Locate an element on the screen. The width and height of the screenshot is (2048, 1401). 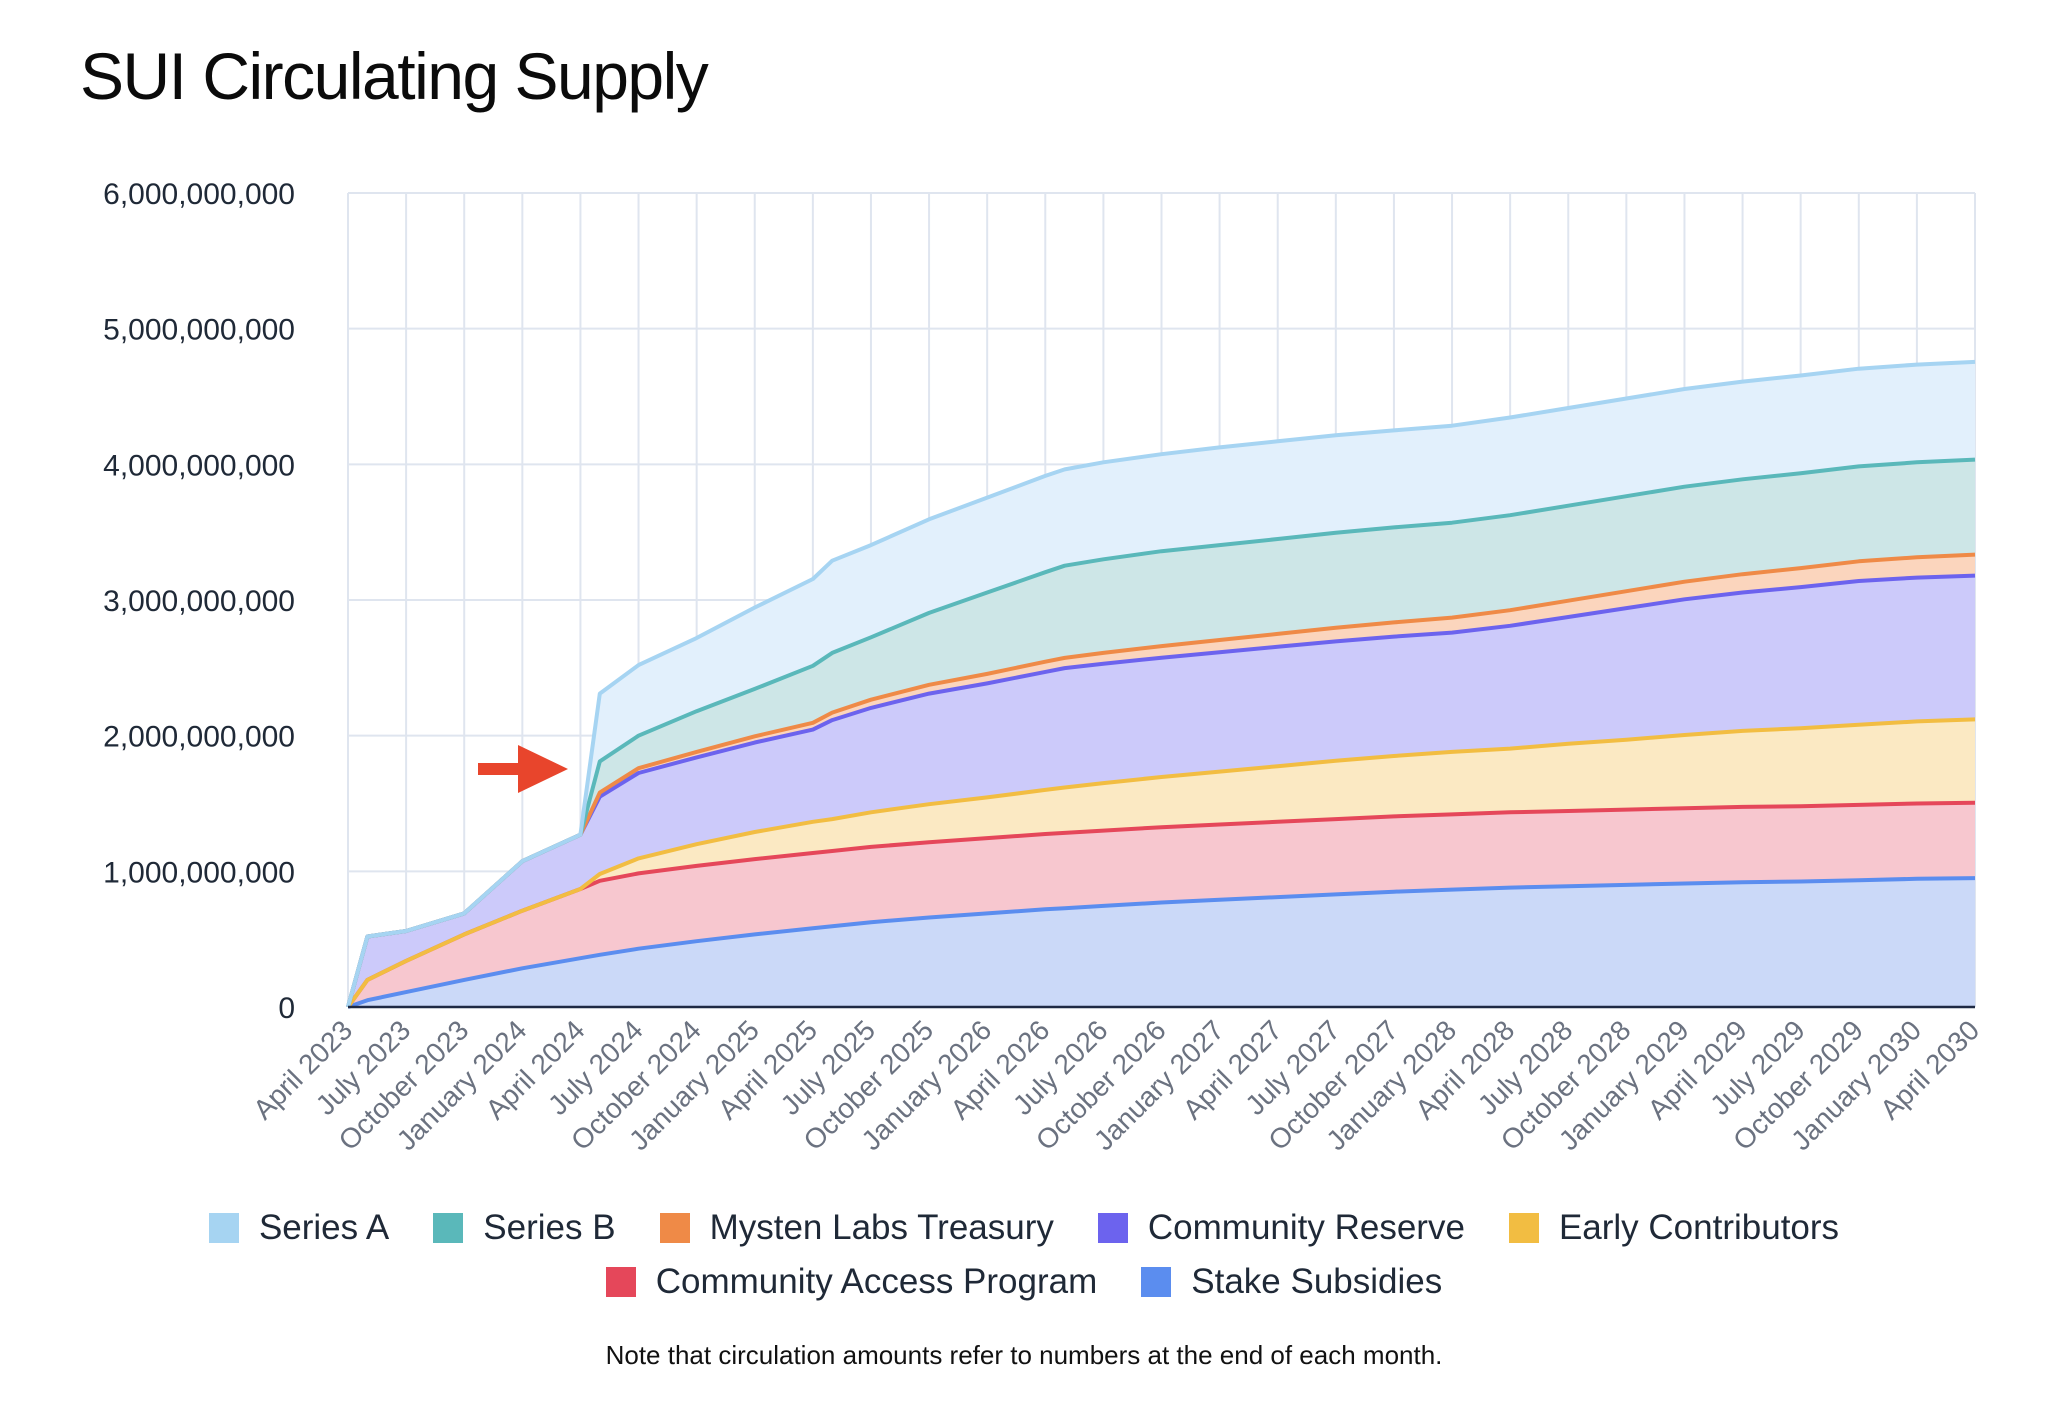
y-tick-label: 4,000,000,000 is located at coordinates (199, 465).